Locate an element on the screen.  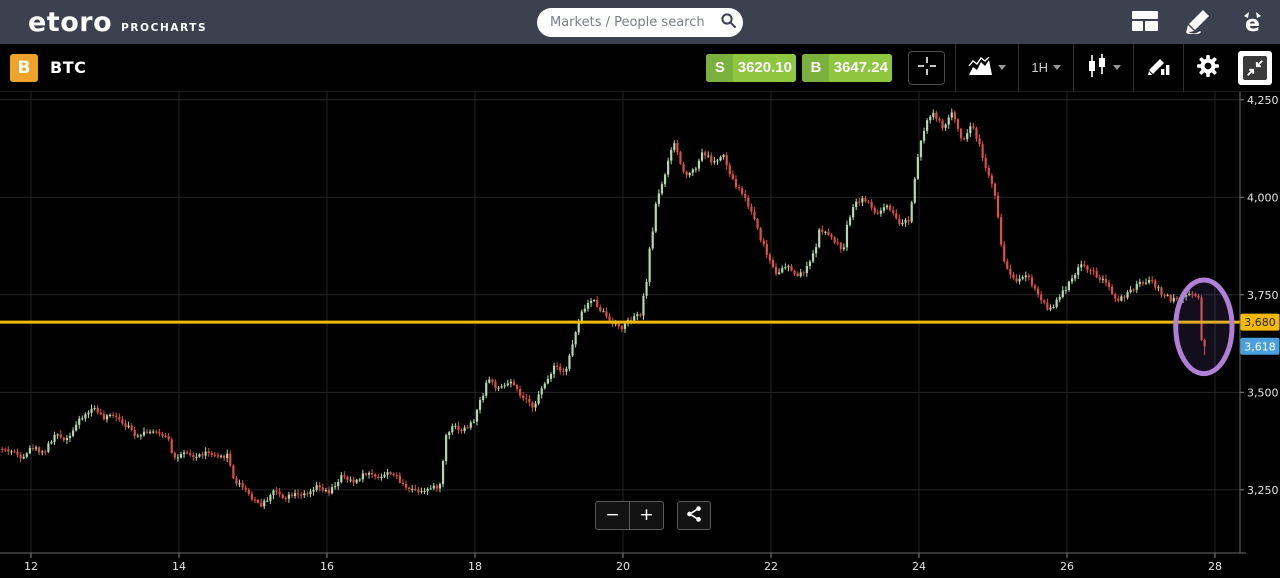
chart-type-button is located at coordinates (987, 68).